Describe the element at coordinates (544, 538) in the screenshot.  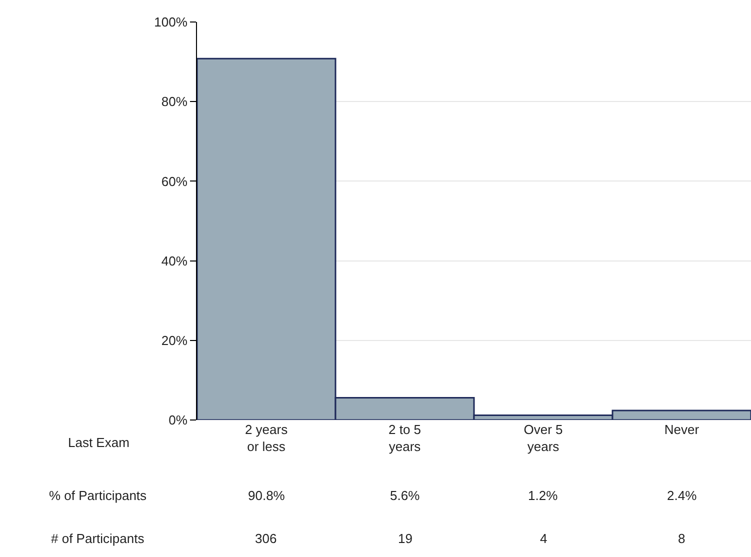
I see `text: 4` at that location.